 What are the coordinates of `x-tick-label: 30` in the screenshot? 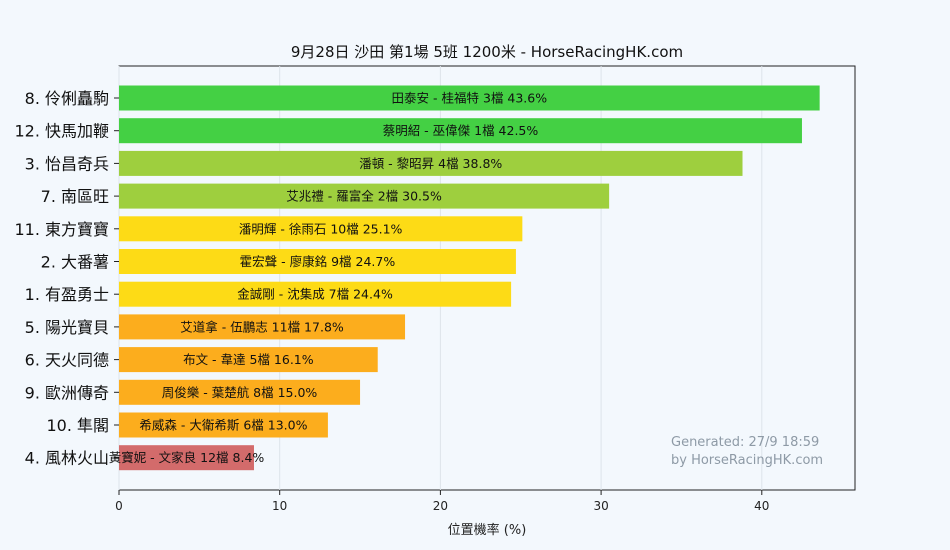 It's located at (600, 506).